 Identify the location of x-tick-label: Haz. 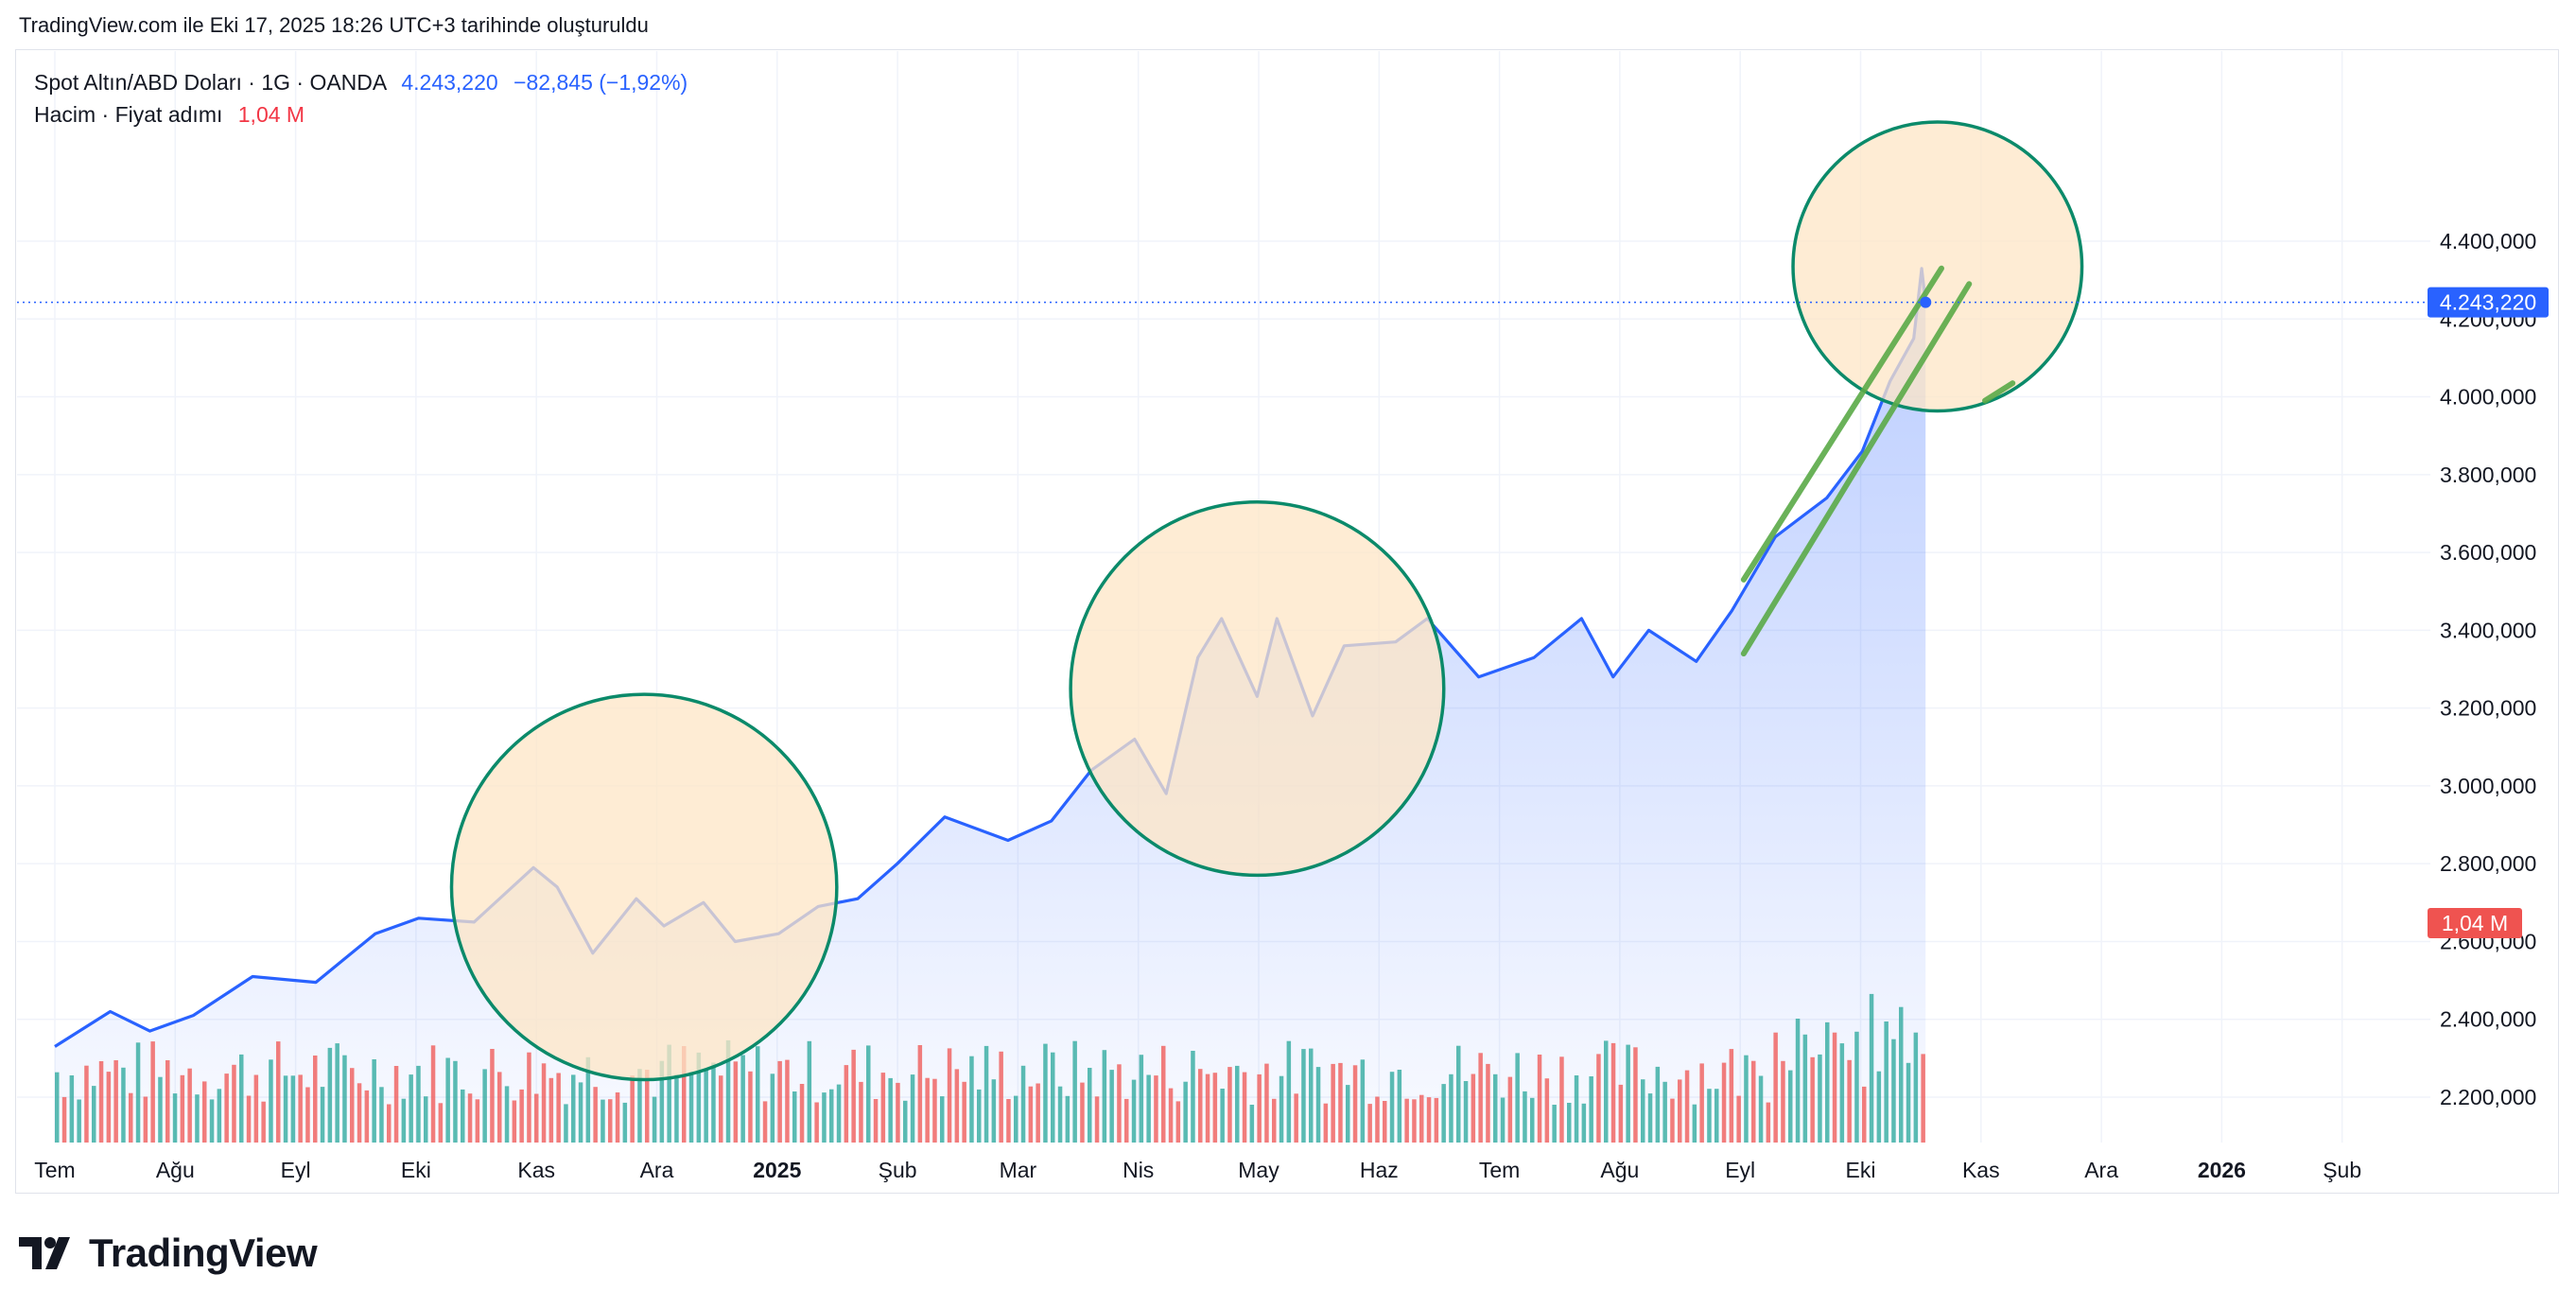
(1379, 1170).